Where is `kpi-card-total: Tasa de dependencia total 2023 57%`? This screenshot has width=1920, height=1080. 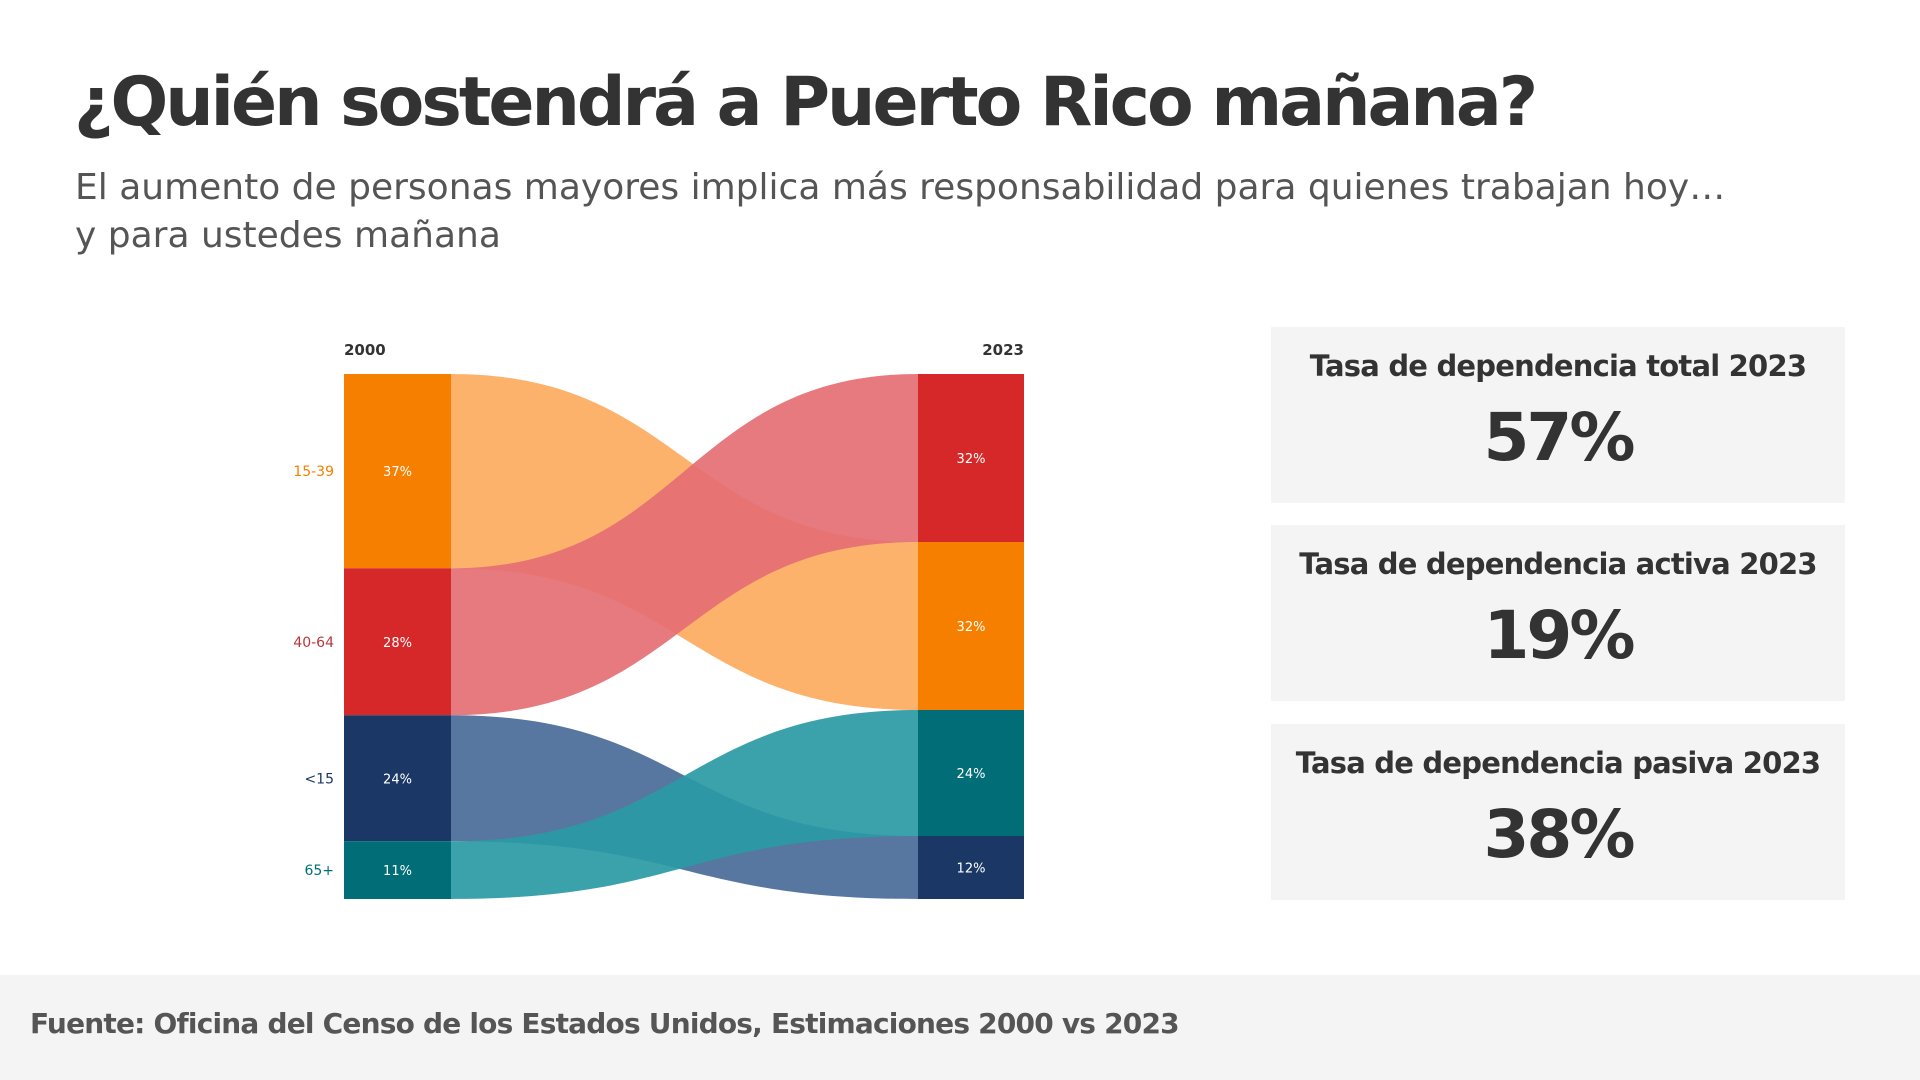 kpi-card-total: Tasa de dependencia total 2023 57% is located at coordinates (1558, 415).